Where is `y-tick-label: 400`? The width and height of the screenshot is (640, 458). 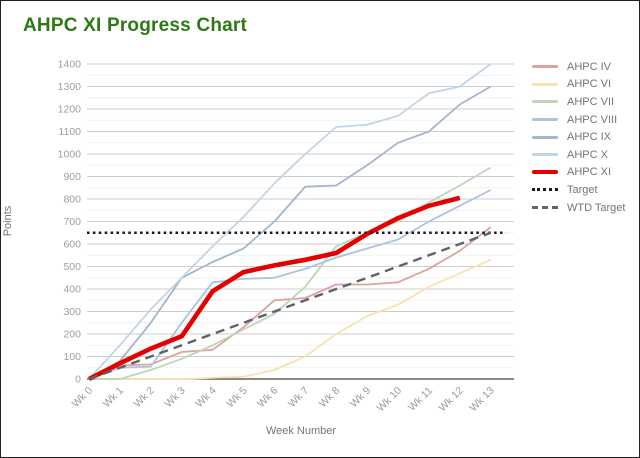
y-tick-label: 400 is located at coordinates (72, 290).